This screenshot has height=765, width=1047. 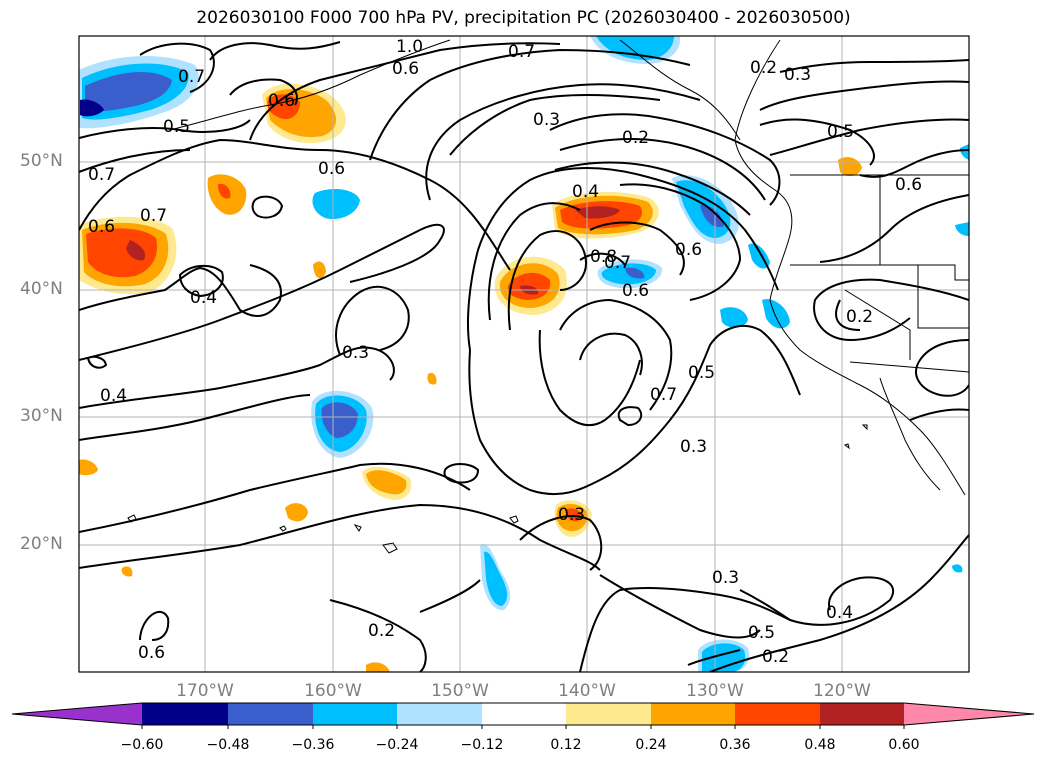 I want to click on colorbar-tick-label: 0.48, so click(x=820, y=745).